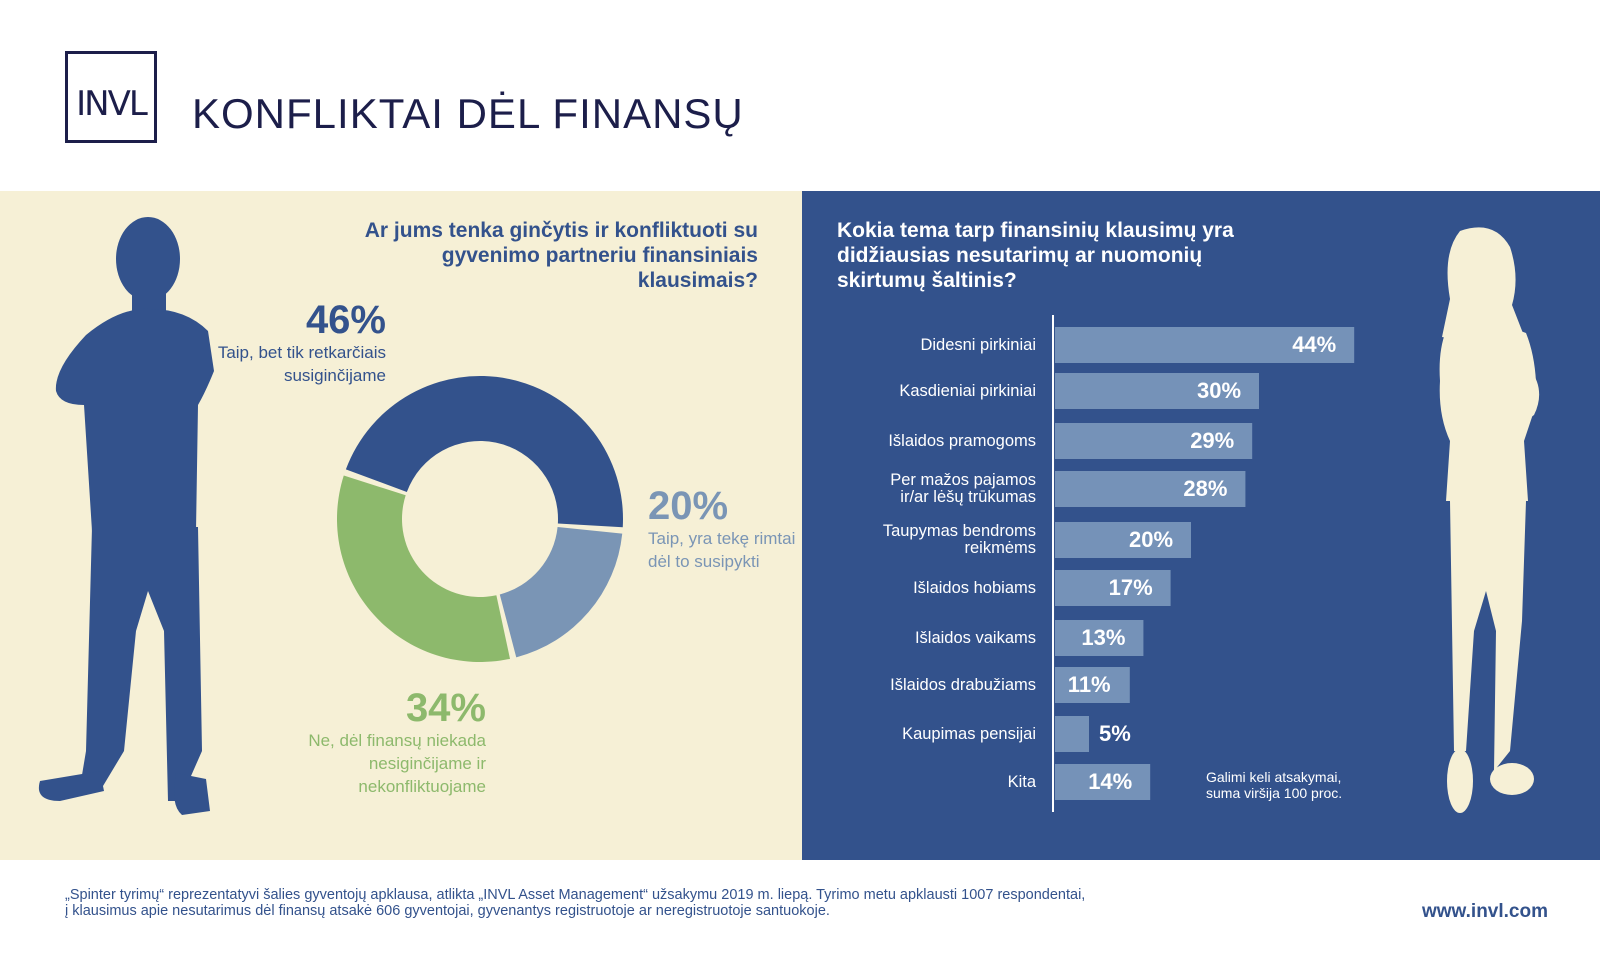 The height and width of the screenshot is (960, 1600). Describe the element at coordinates (1212, 440) in the screenshot. I see `bar-value-label: 29%` at that location.